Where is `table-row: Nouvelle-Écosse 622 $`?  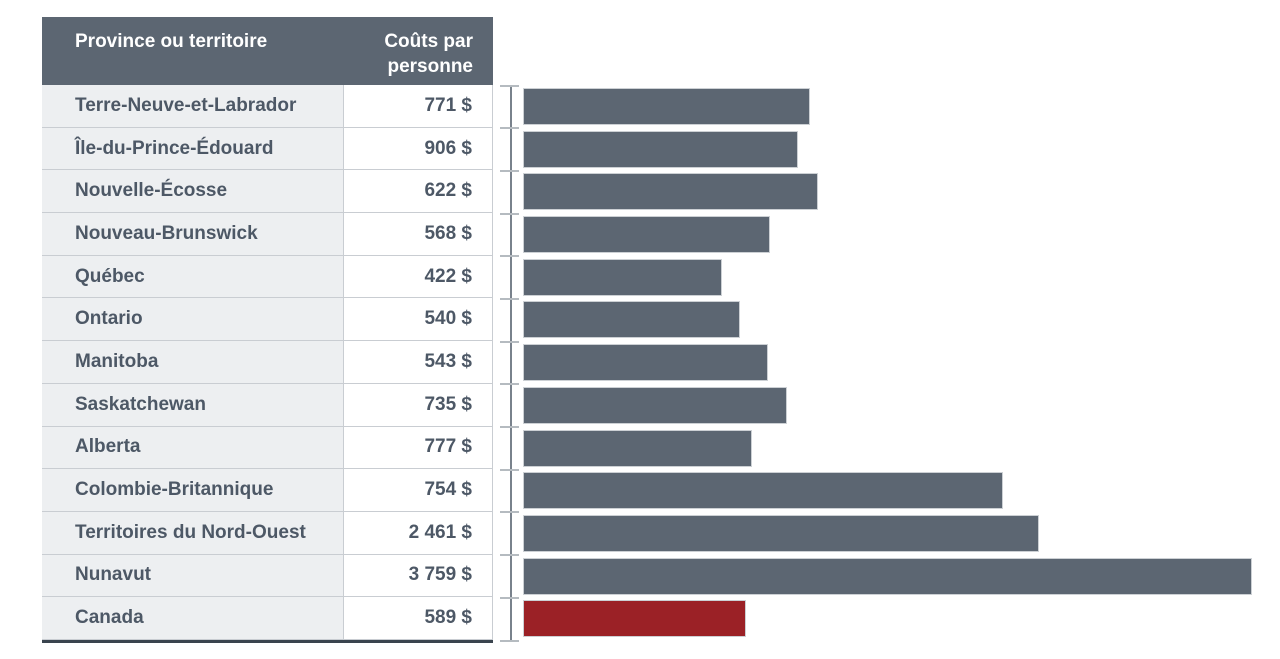
table-row: Nouvelle-Écosse 622 $ is located at coordinates (267, 192).